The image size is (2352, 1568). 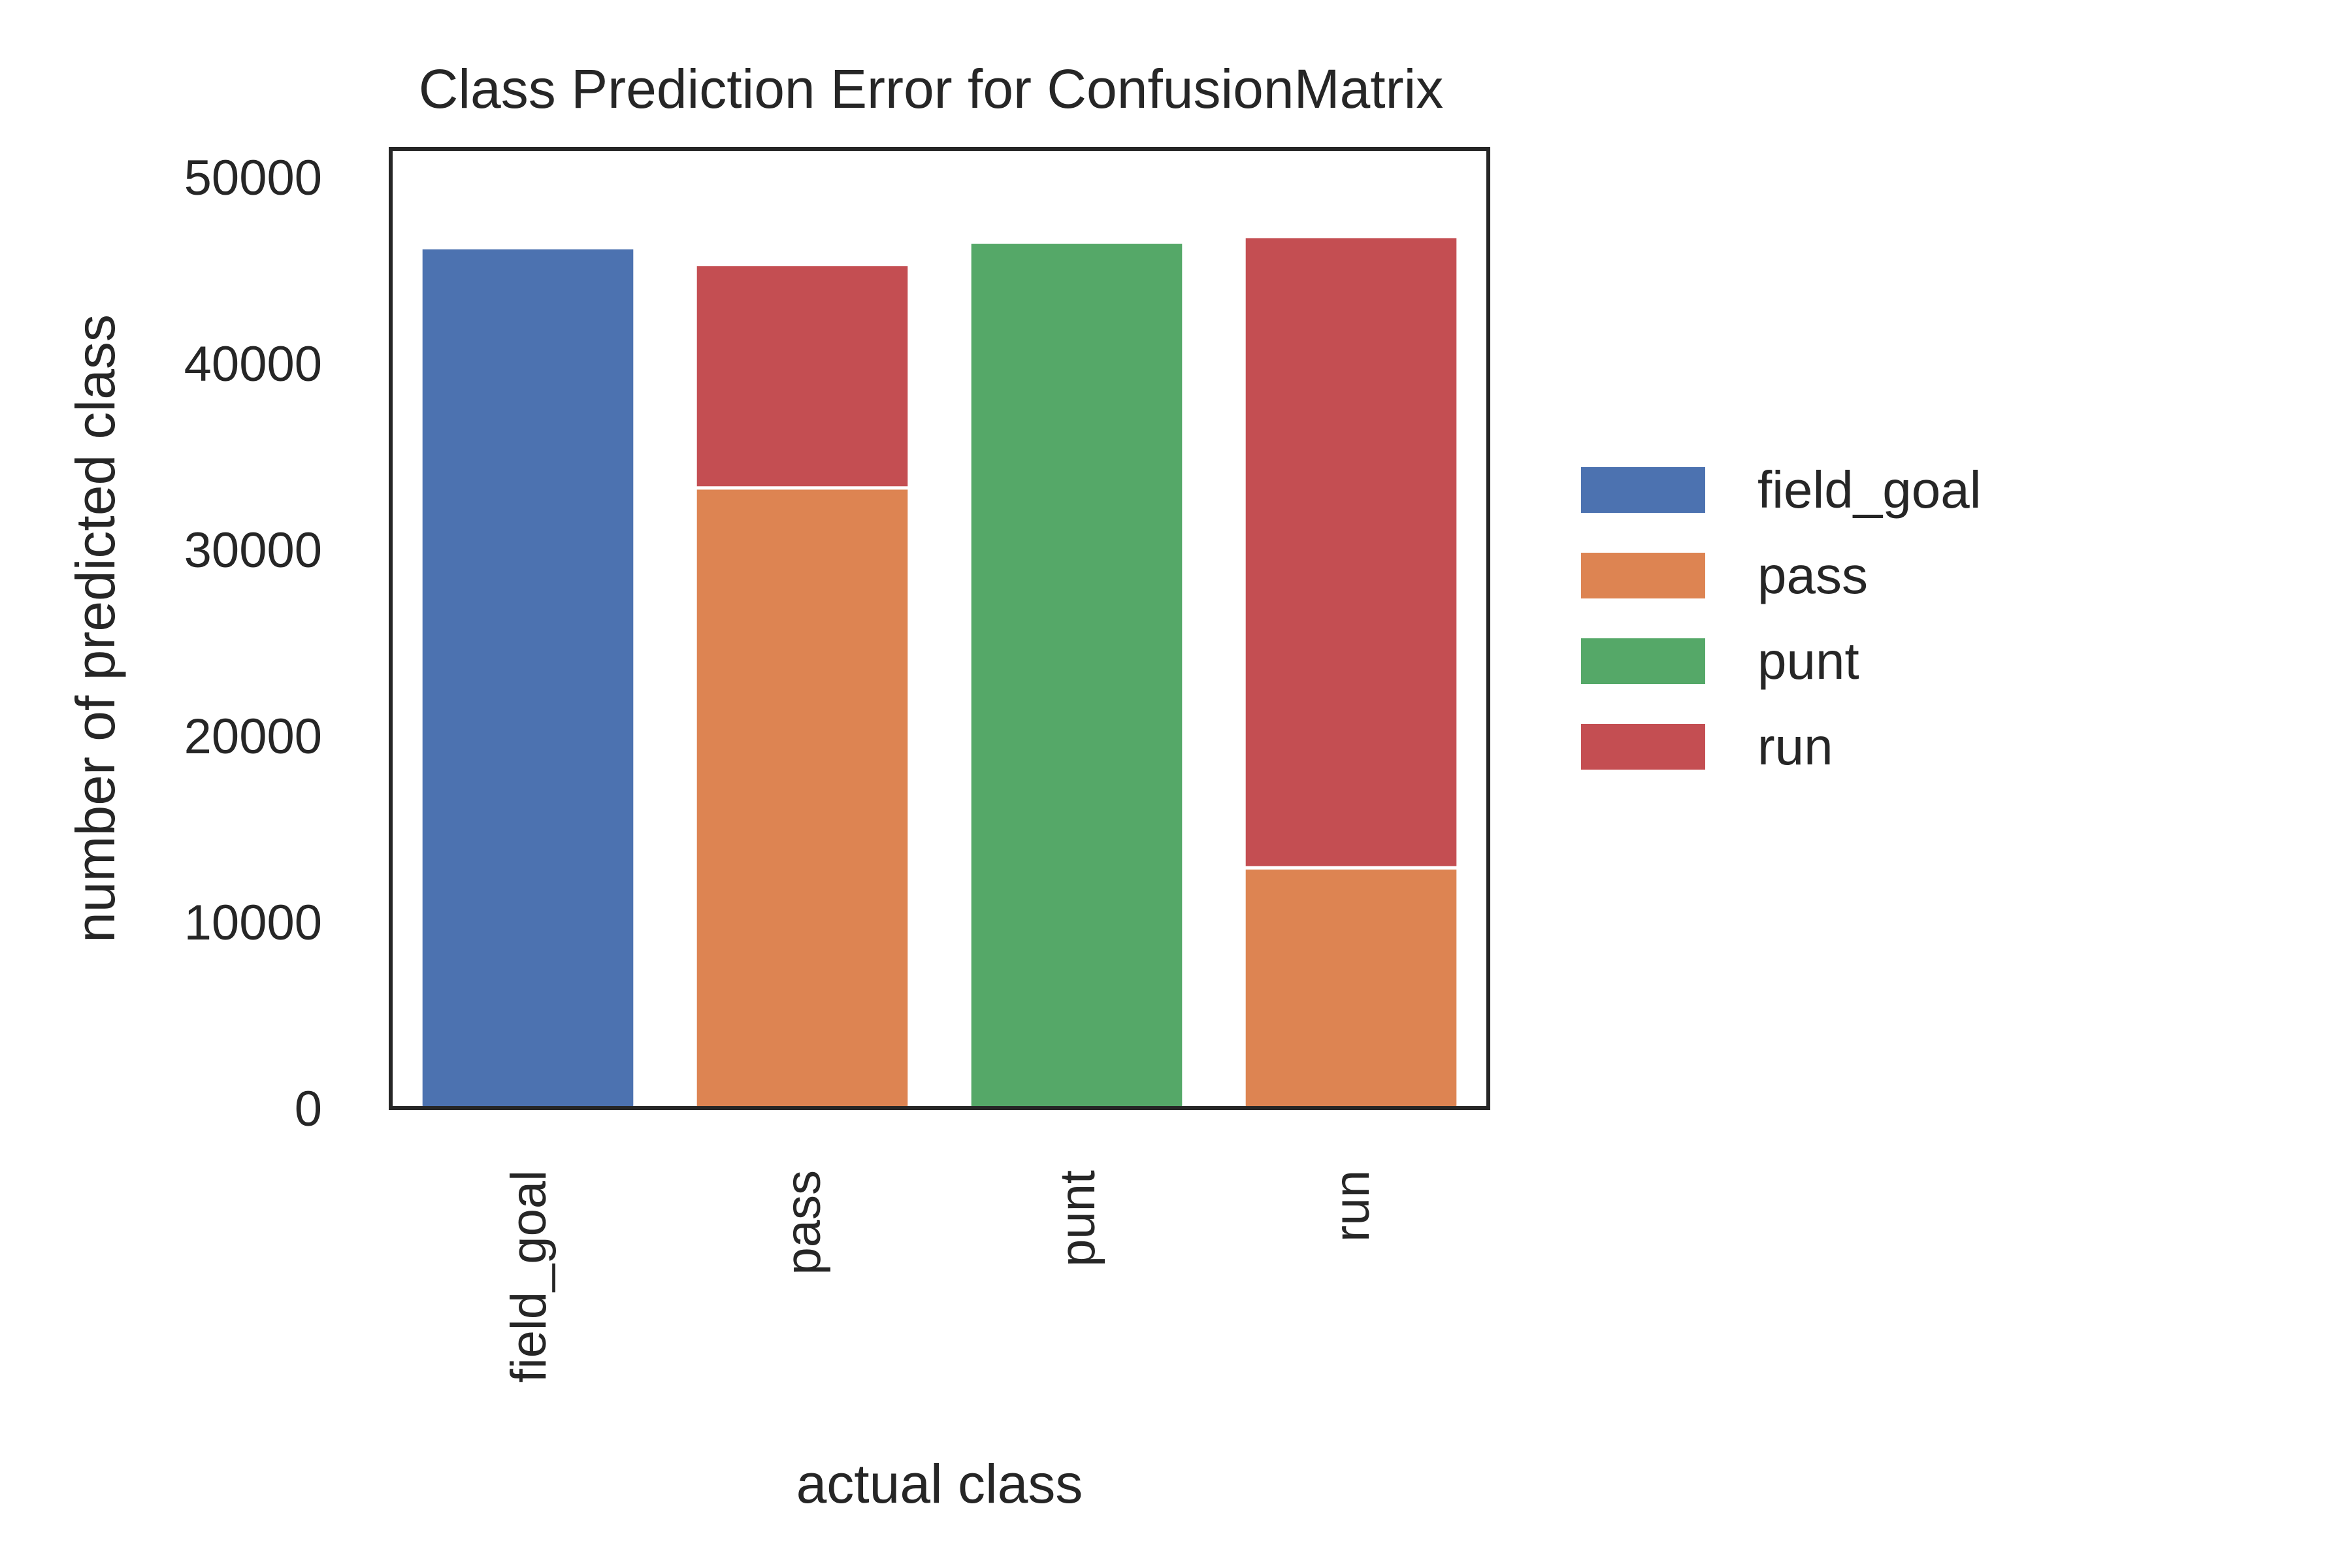 What do you see at coordinates (802, 376) in the screenshot?
I see `bar-pass-run` at bounding box center [802, 376].